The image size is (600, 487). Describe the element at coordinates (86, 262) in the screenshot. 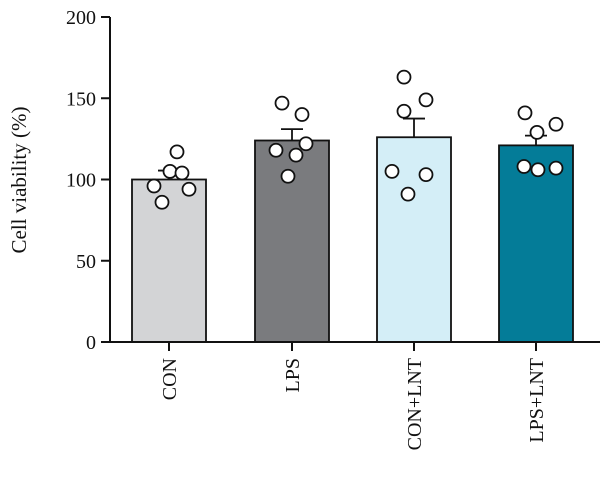

I see `y-tick-label: 50` at that location.